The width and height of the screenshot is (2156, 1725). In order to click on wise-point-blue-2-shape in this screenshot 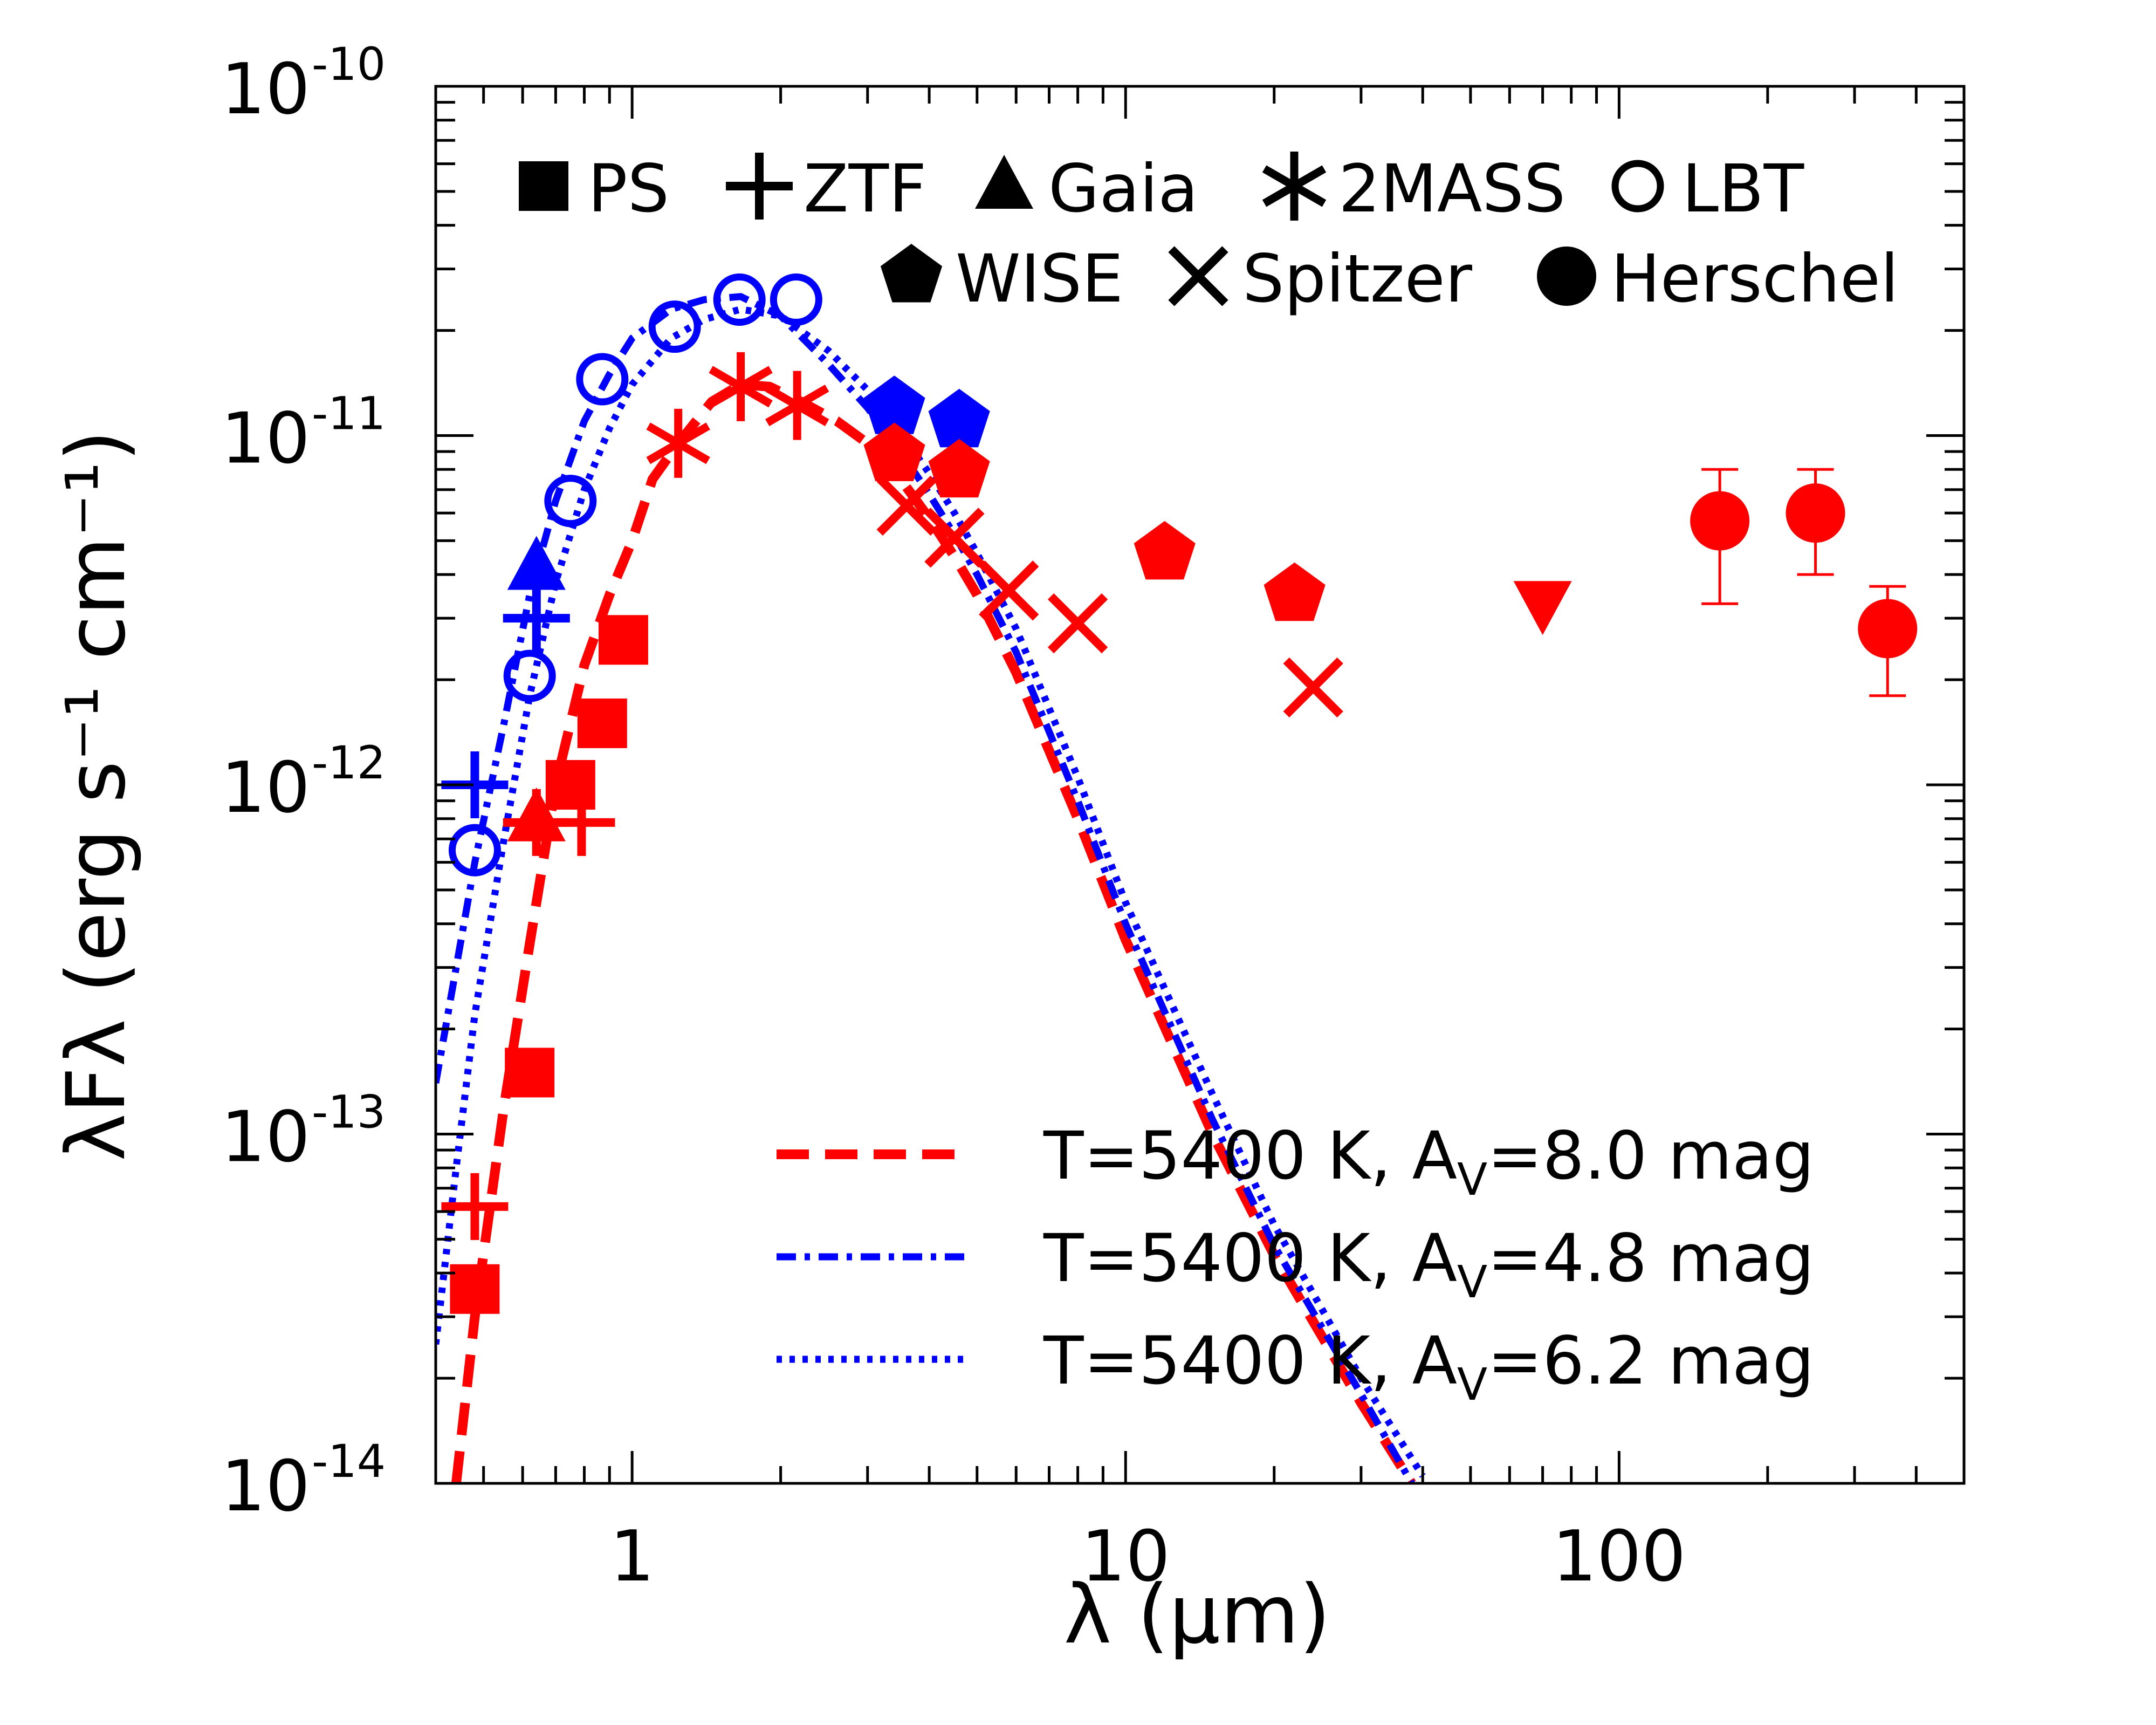, I will do `click(959, 418)`.